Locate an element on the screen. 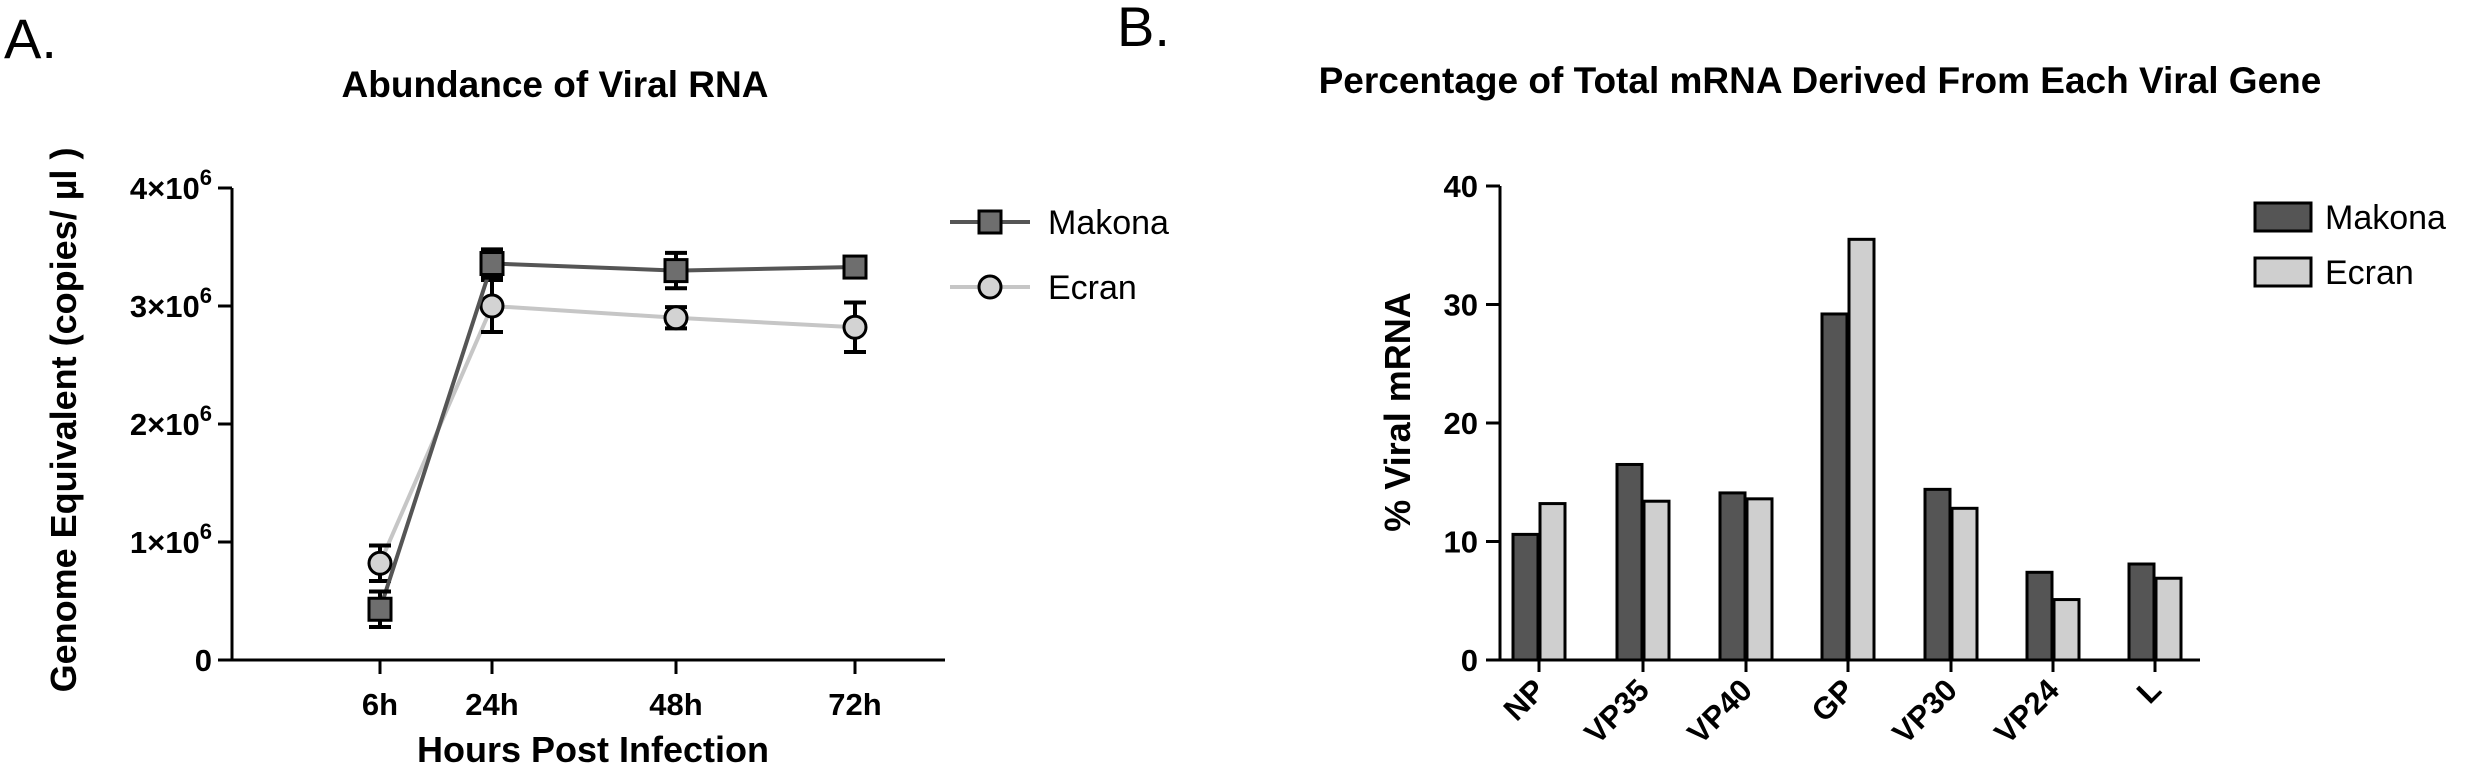 The image size is (2475, 771). chart-a-ylabel: Genome Equivalent (copies/ µl ) is located at coordinates (63, 420).